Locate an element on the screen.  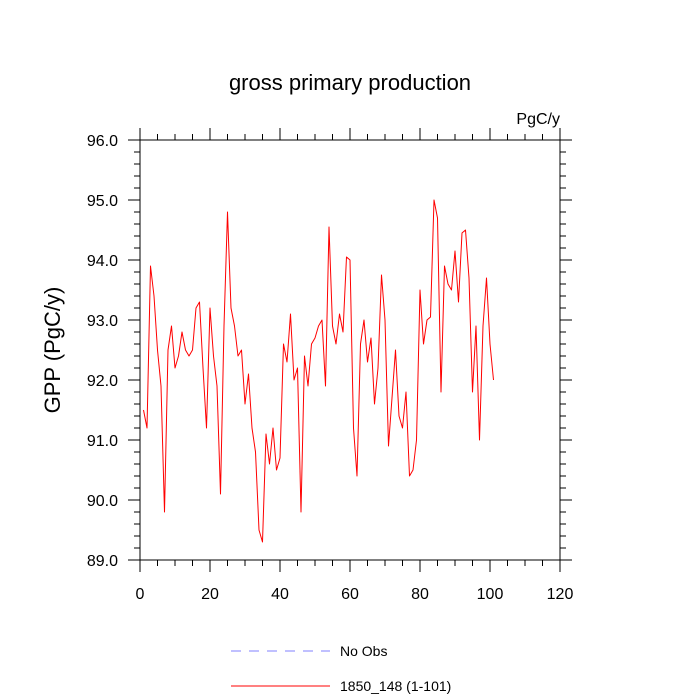
x-tick-labels: 0 20 40 60 80 100 120 is located at coordinates (355, 594).